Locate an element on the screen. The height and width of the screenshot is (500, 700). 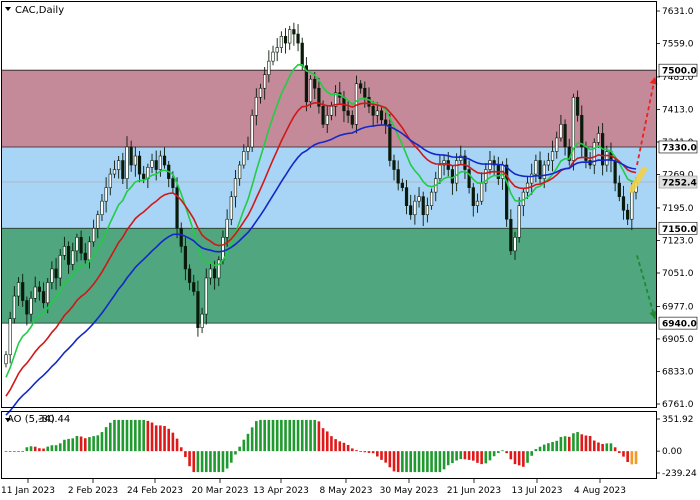
y-tick-label: 7485.0 is located at coordinates (678, 78).